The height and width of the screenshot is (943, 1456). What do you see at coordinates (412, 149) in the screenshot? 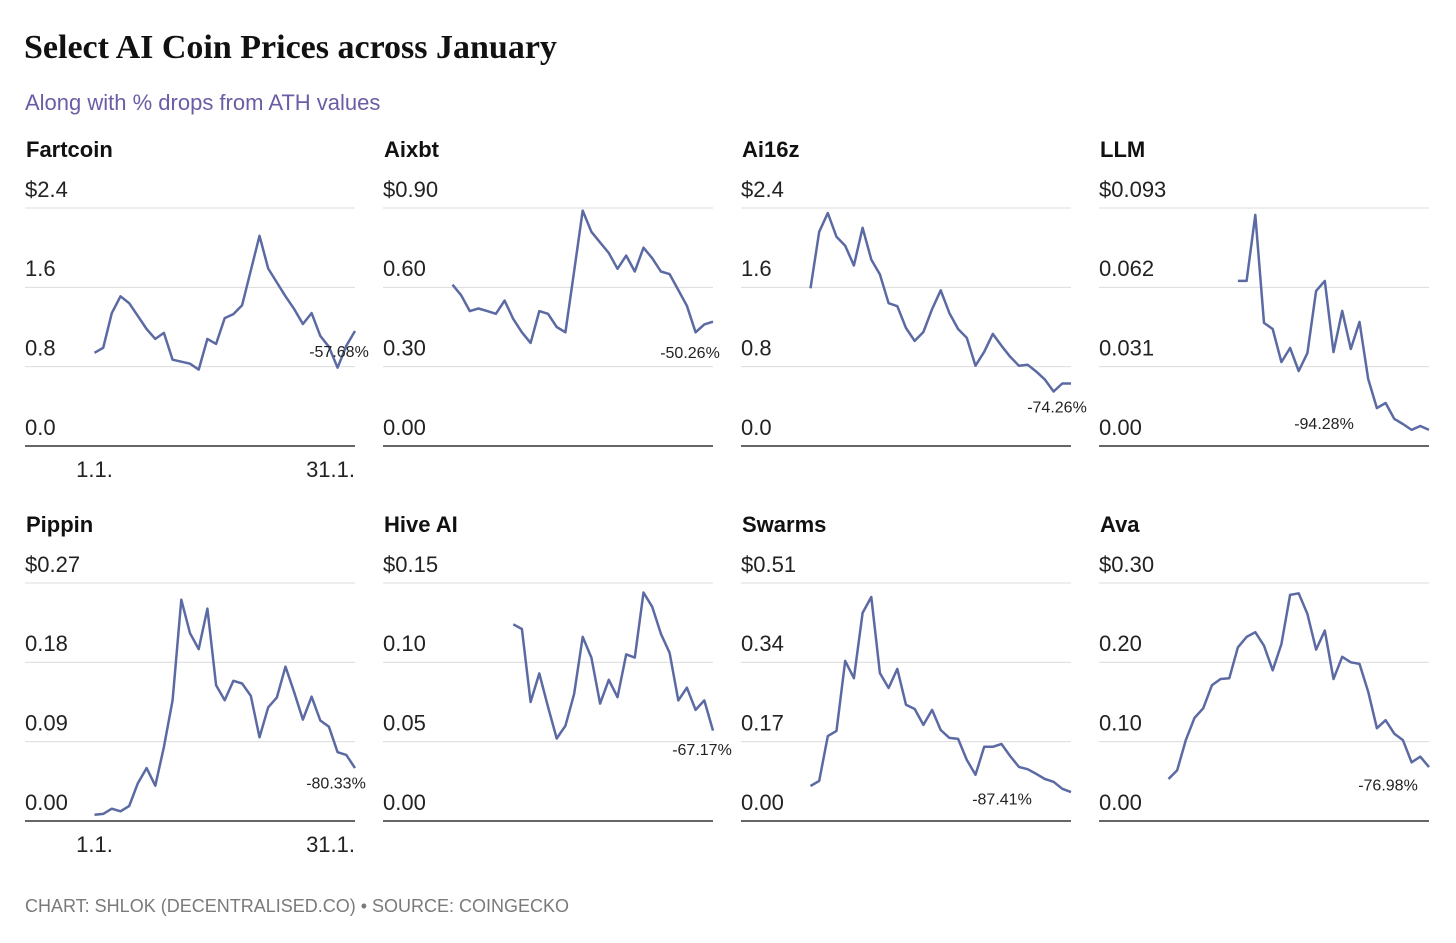
I see `panel-title: Aixbt` at bounding box center [412, 149].